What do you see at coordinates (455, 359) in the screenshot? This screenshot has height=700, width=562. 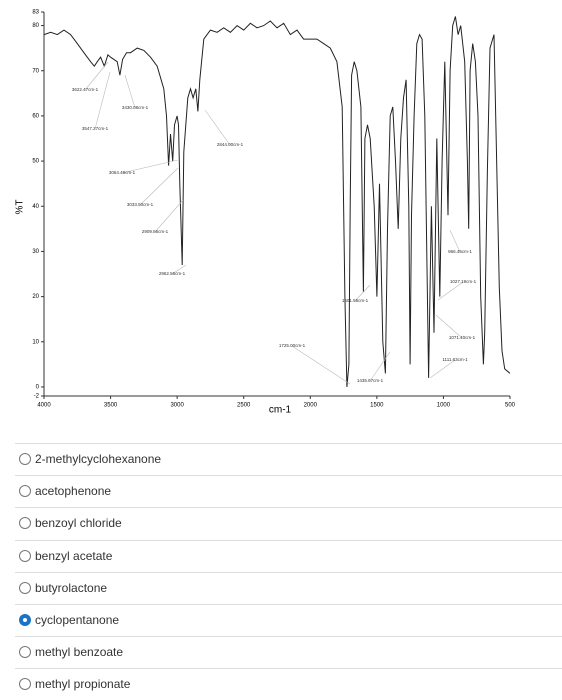 I see `peak-annotation: 1111.63cm-1` at bounding box center [455, 359].